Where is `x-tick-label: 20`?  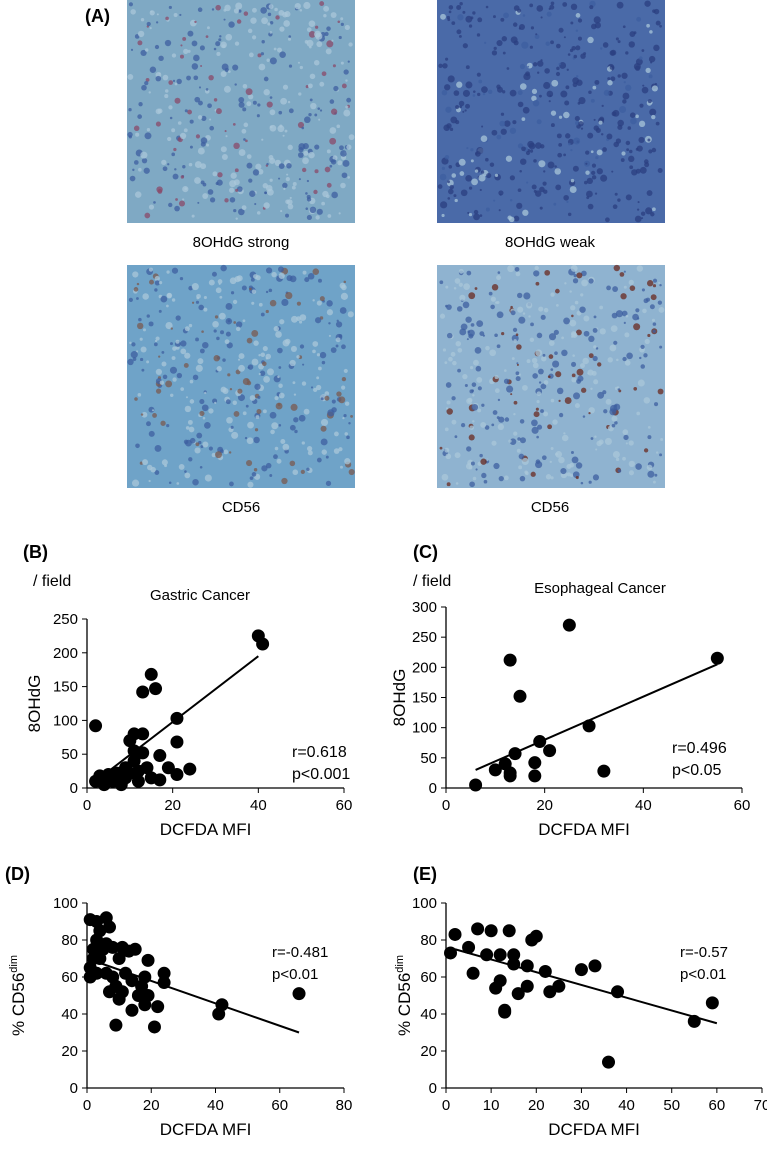
x-tick-label: 20 is located at coordinates (536, 1105).